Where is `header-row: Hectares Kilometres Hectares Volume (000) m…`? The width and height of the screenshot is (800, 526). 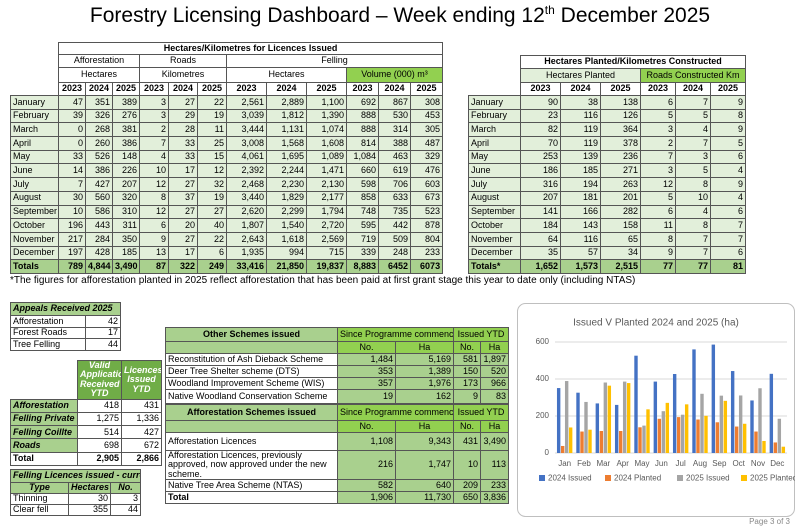
header-row: Hectares Kilometres Hectares Volume (000) m… is located at coordinates (227, 75).